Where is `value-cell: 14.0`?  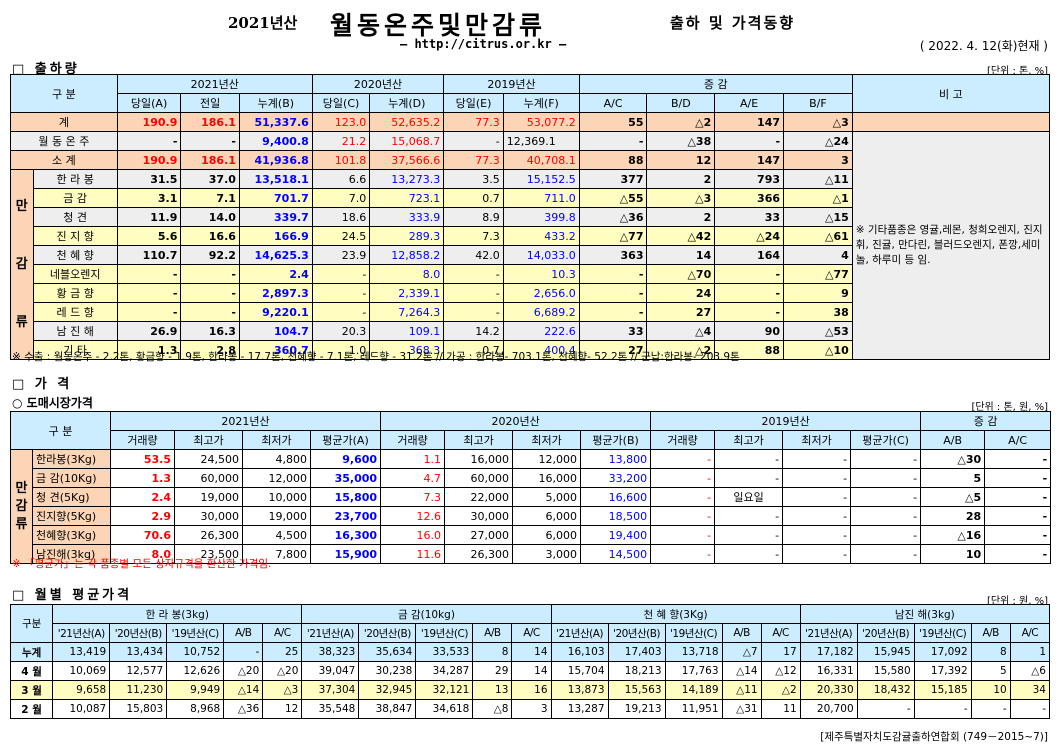 value-cell: 14.0 is located at coordinates (210, 217).